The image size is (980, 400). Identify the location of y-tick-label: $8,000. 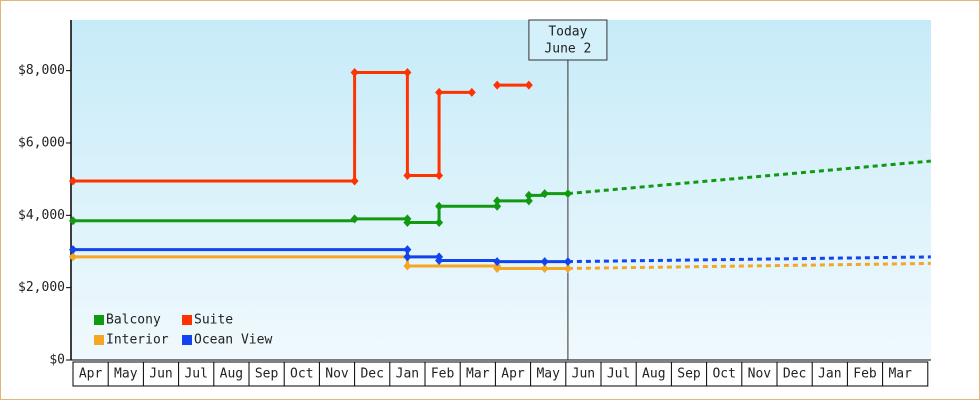
(41, 70).